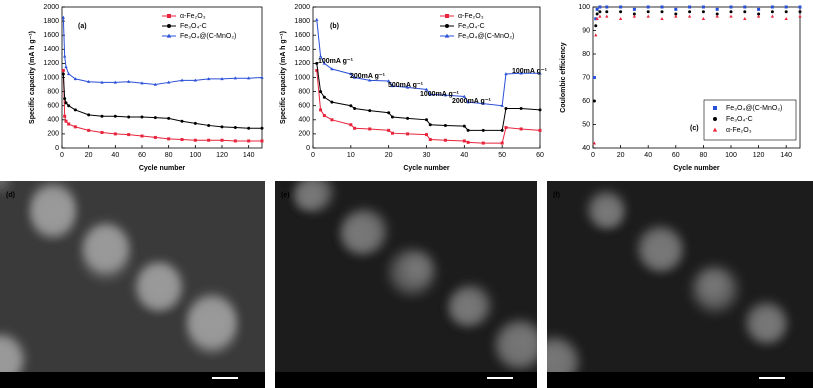 The image size is (813, 388). What do you see at coordinates (172, 380) in the screenshot?
I see `image-info: x15,000` at bounding box center [172, 380].